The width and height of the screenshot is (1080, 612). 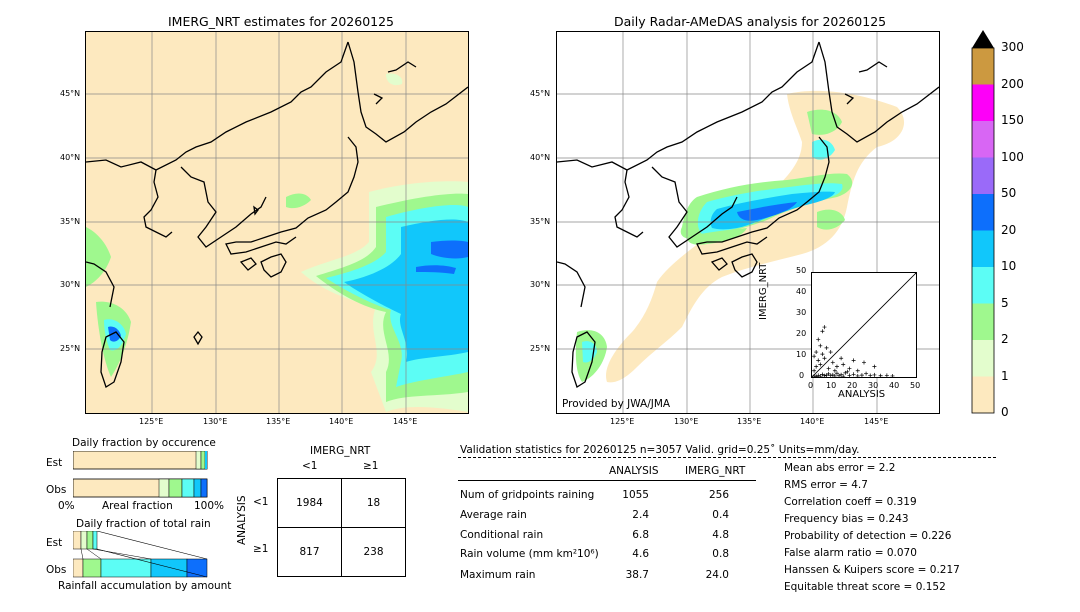 I want to click on col-imerg-header: IMERG_NRT, so click(x=715, y=471).